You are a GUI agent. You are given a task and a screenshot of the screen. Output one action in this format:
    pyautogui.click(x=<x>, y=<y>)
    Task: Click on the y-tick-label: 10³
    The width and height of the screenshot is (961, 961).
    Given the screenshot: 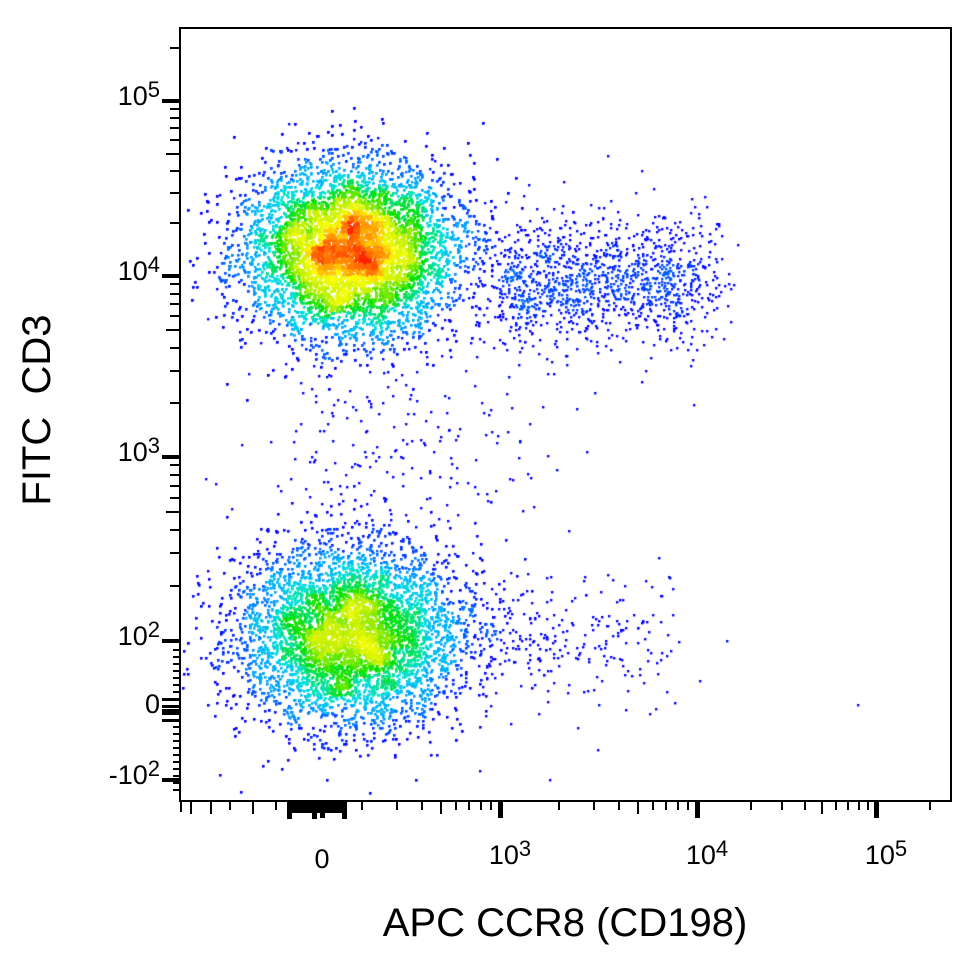 What is the action you would take?
    pyautogui.click(x=138, y=450)
    